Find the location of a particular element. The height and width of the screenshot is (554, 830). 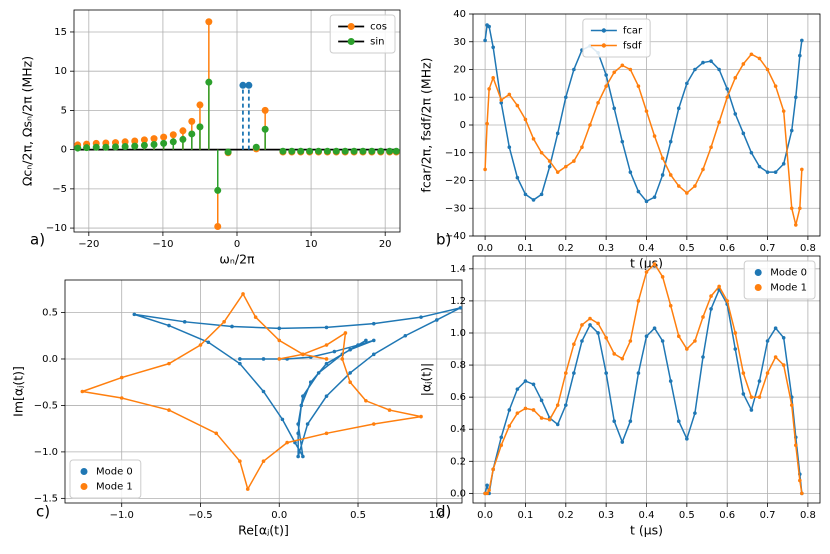

x-tick-label: 0.8 is located at coordinates (808, 515).